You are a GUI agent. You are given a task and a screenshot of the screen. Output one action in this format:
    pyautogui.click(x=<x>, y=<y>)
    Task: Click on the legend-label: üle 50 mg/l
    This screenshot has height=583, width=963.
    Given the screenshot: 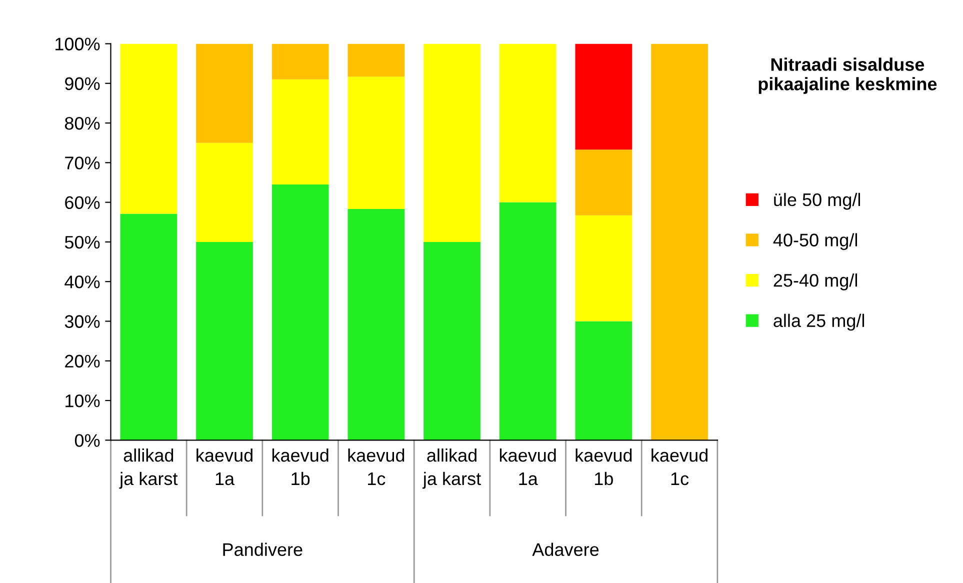 What is the action you would take?
    pyautogui.click(x=817, y=201)
    